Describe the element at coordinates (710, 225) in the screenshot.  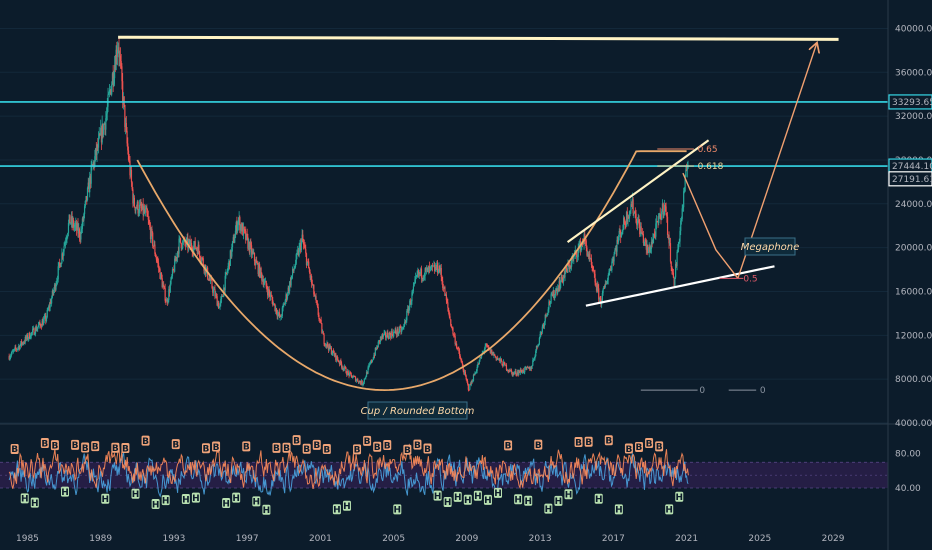
I see `projection-down` at that location.